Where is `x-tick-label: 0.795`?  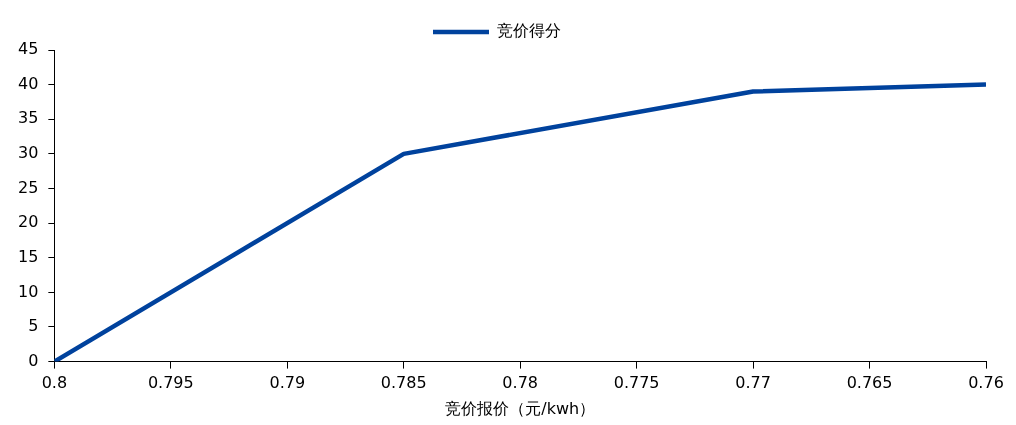
x-tick-label: 0.795 is located at coordinates (170, 383).